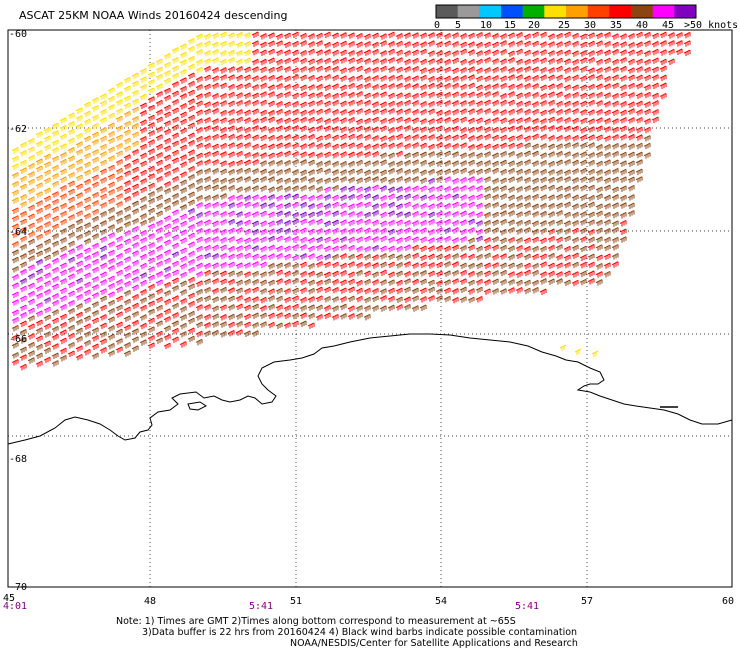 Image resolution: width=740 pixels, height=650 pixels. I want to click on lat-label: -64, so click(18, 232).